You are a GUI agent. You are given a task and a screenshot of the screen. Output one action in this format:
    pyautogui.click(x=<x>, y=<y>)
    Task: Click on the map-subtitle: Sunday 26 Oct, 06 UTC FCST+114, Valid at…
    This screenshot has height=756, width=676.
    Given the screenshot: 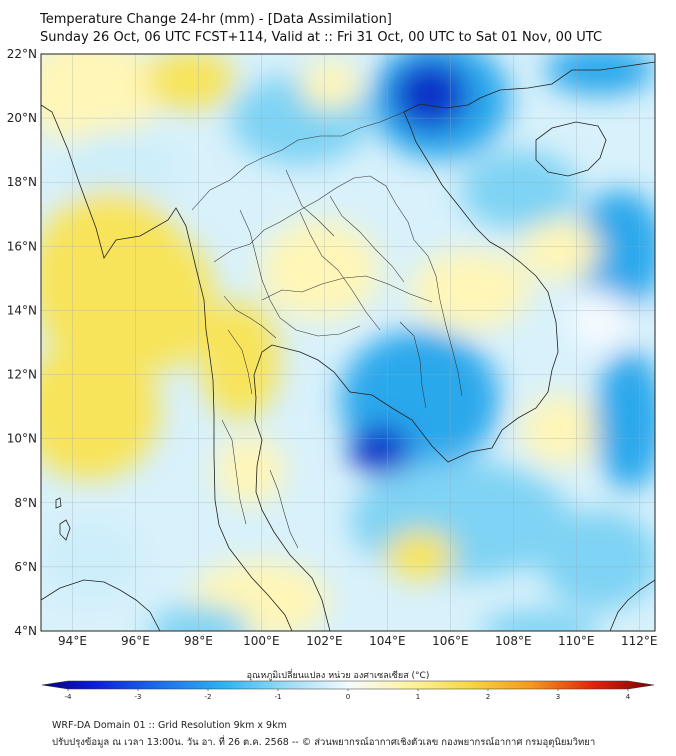 What is the action you would take?
    pyautogui.click(x=321, y=37)
    